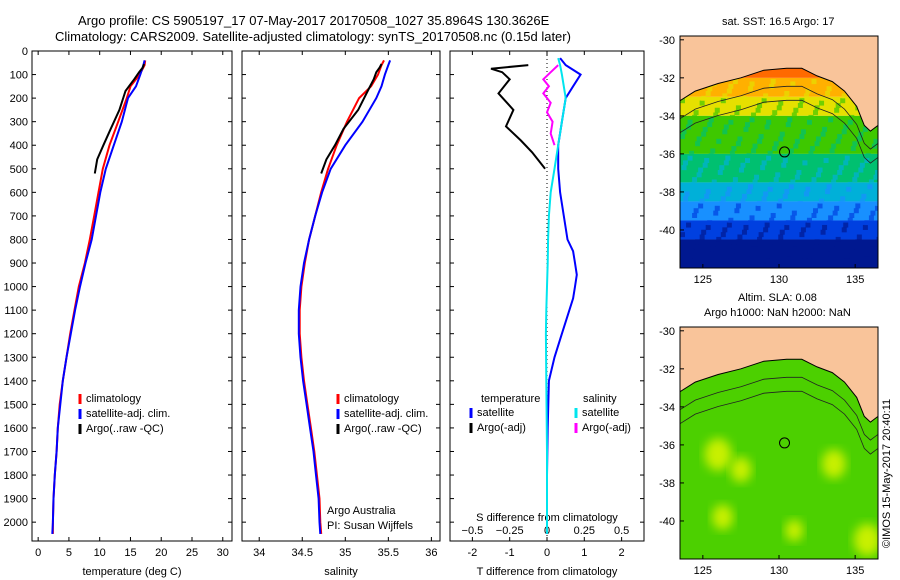 The image size is (900, 580). I want to click on x-axis-label-temperature: temperature (deg C), so click(131, 572).